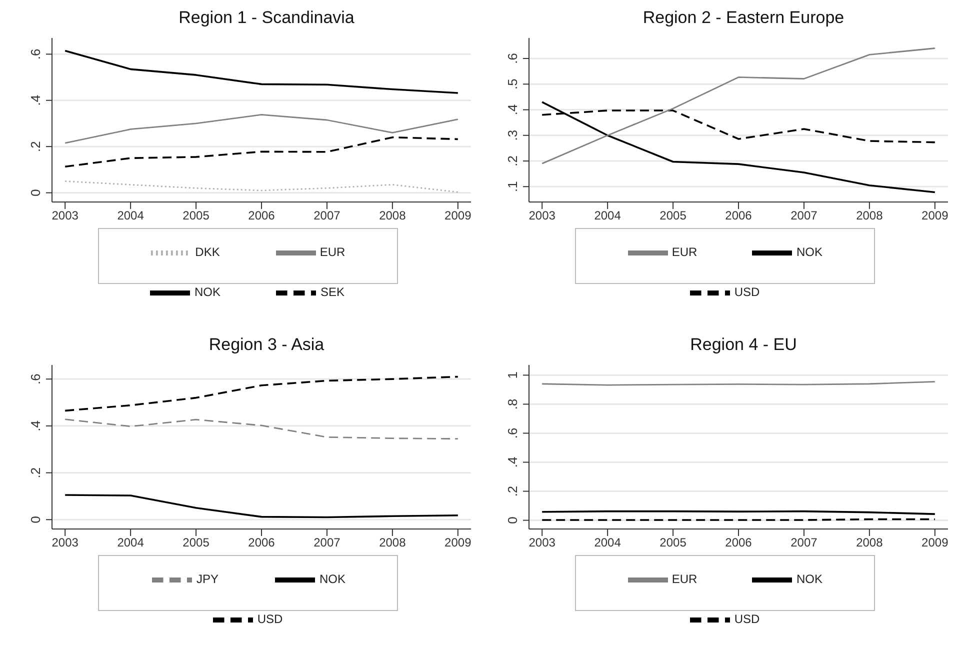 The image size is (971, 671). I want to click on legend-label: JPY, so click(207, 579).